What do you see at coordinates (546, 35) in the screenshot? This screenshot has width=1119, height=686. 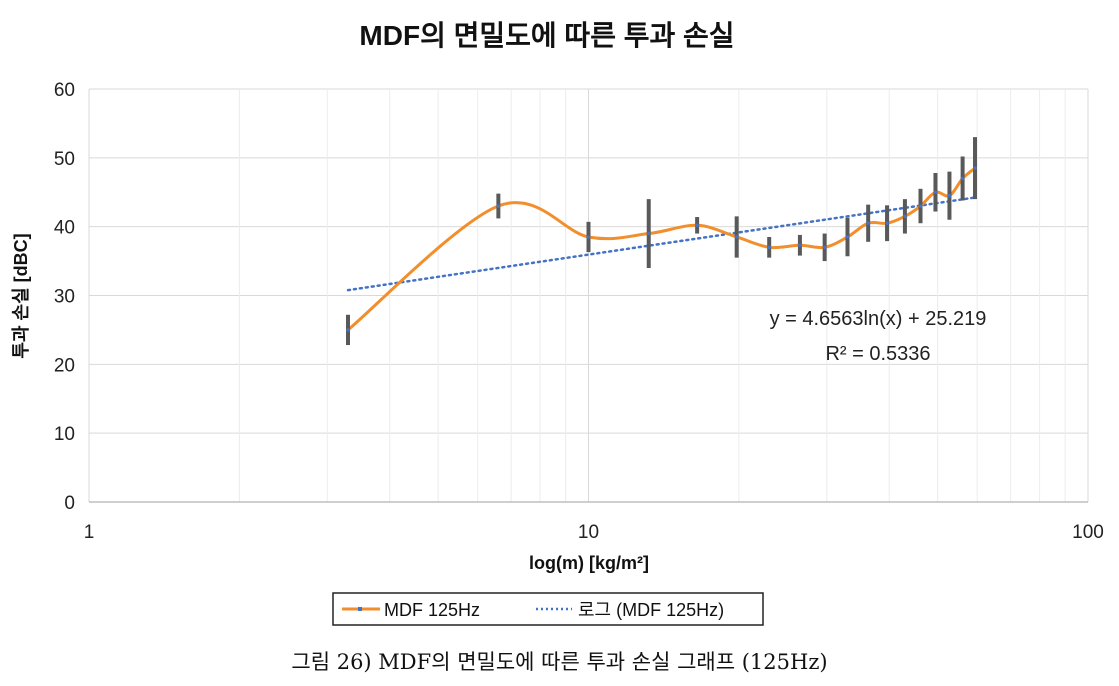 I see `chart-title: MDF의 면밀도에 따른 투과 손실` at bounding box center [546, 35].